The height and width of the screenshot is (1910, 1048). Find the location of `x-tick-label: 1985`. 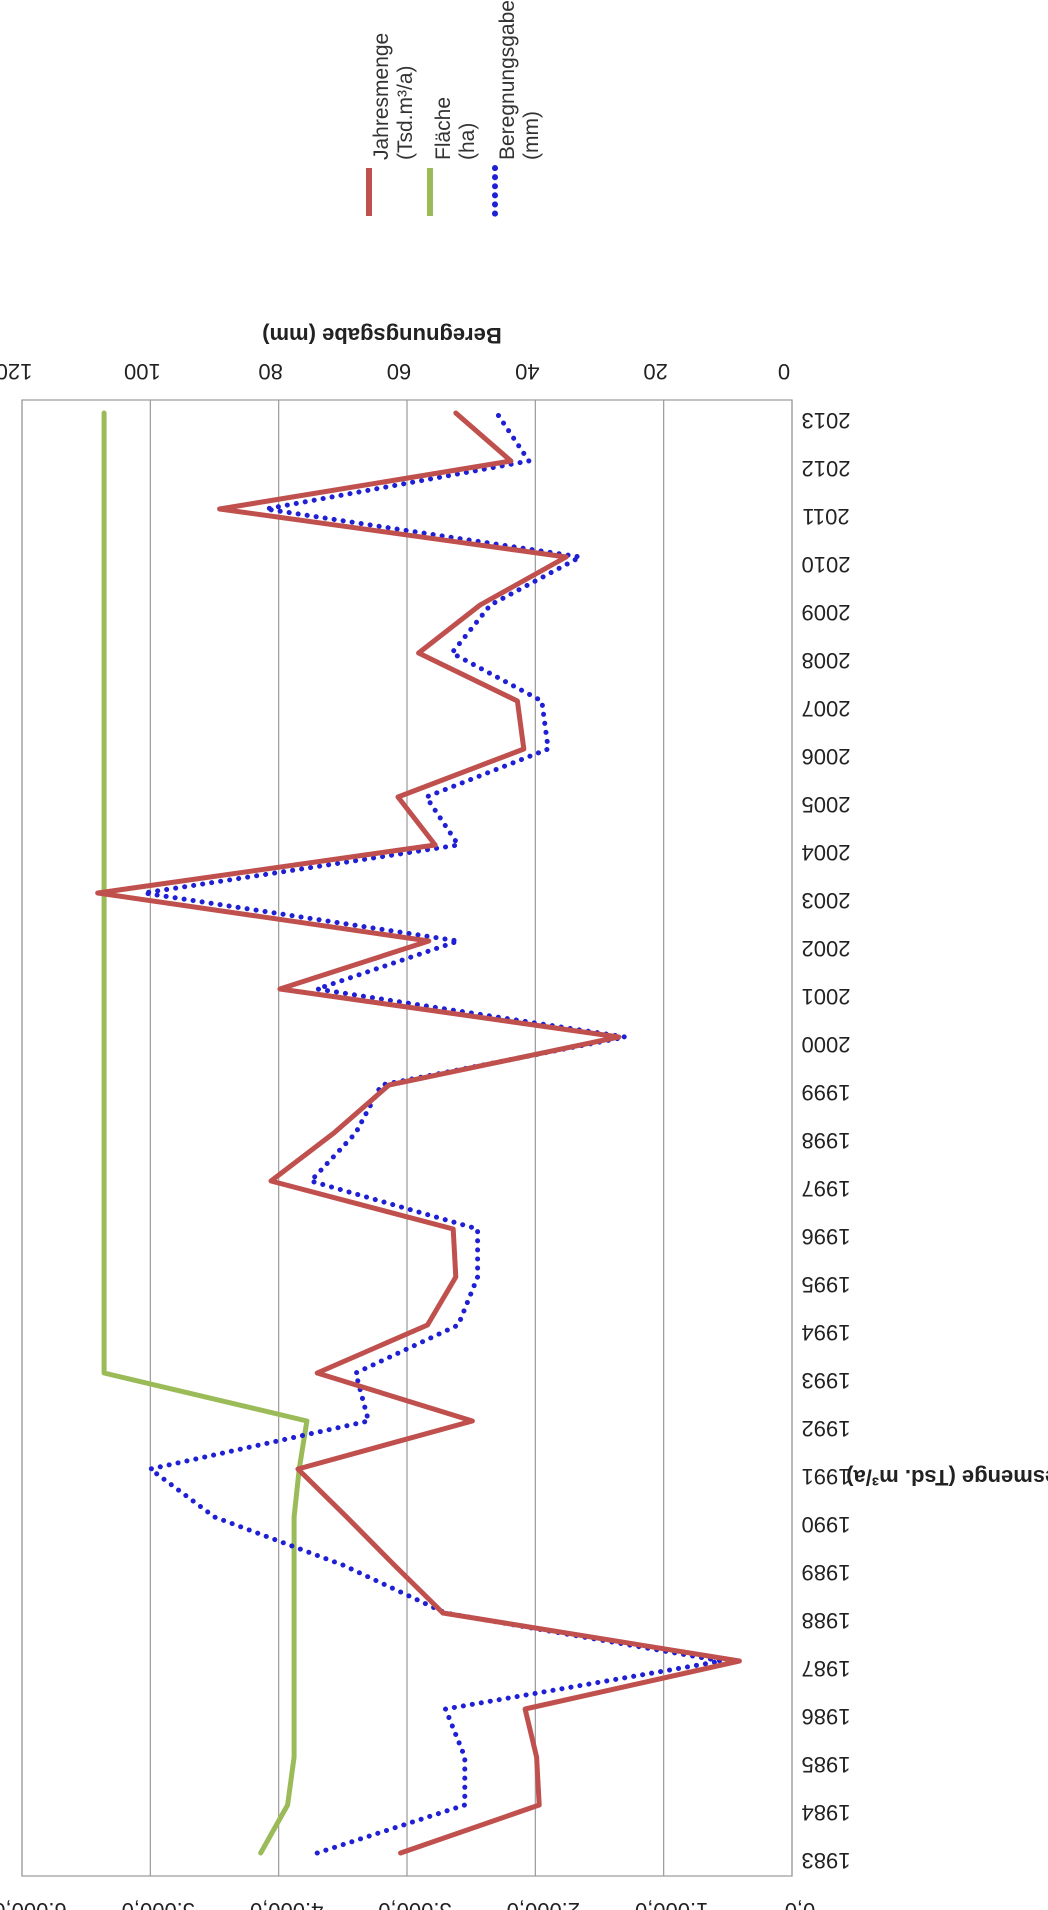

x-tick-label: 1985 is located at coordinates (826, 1764).